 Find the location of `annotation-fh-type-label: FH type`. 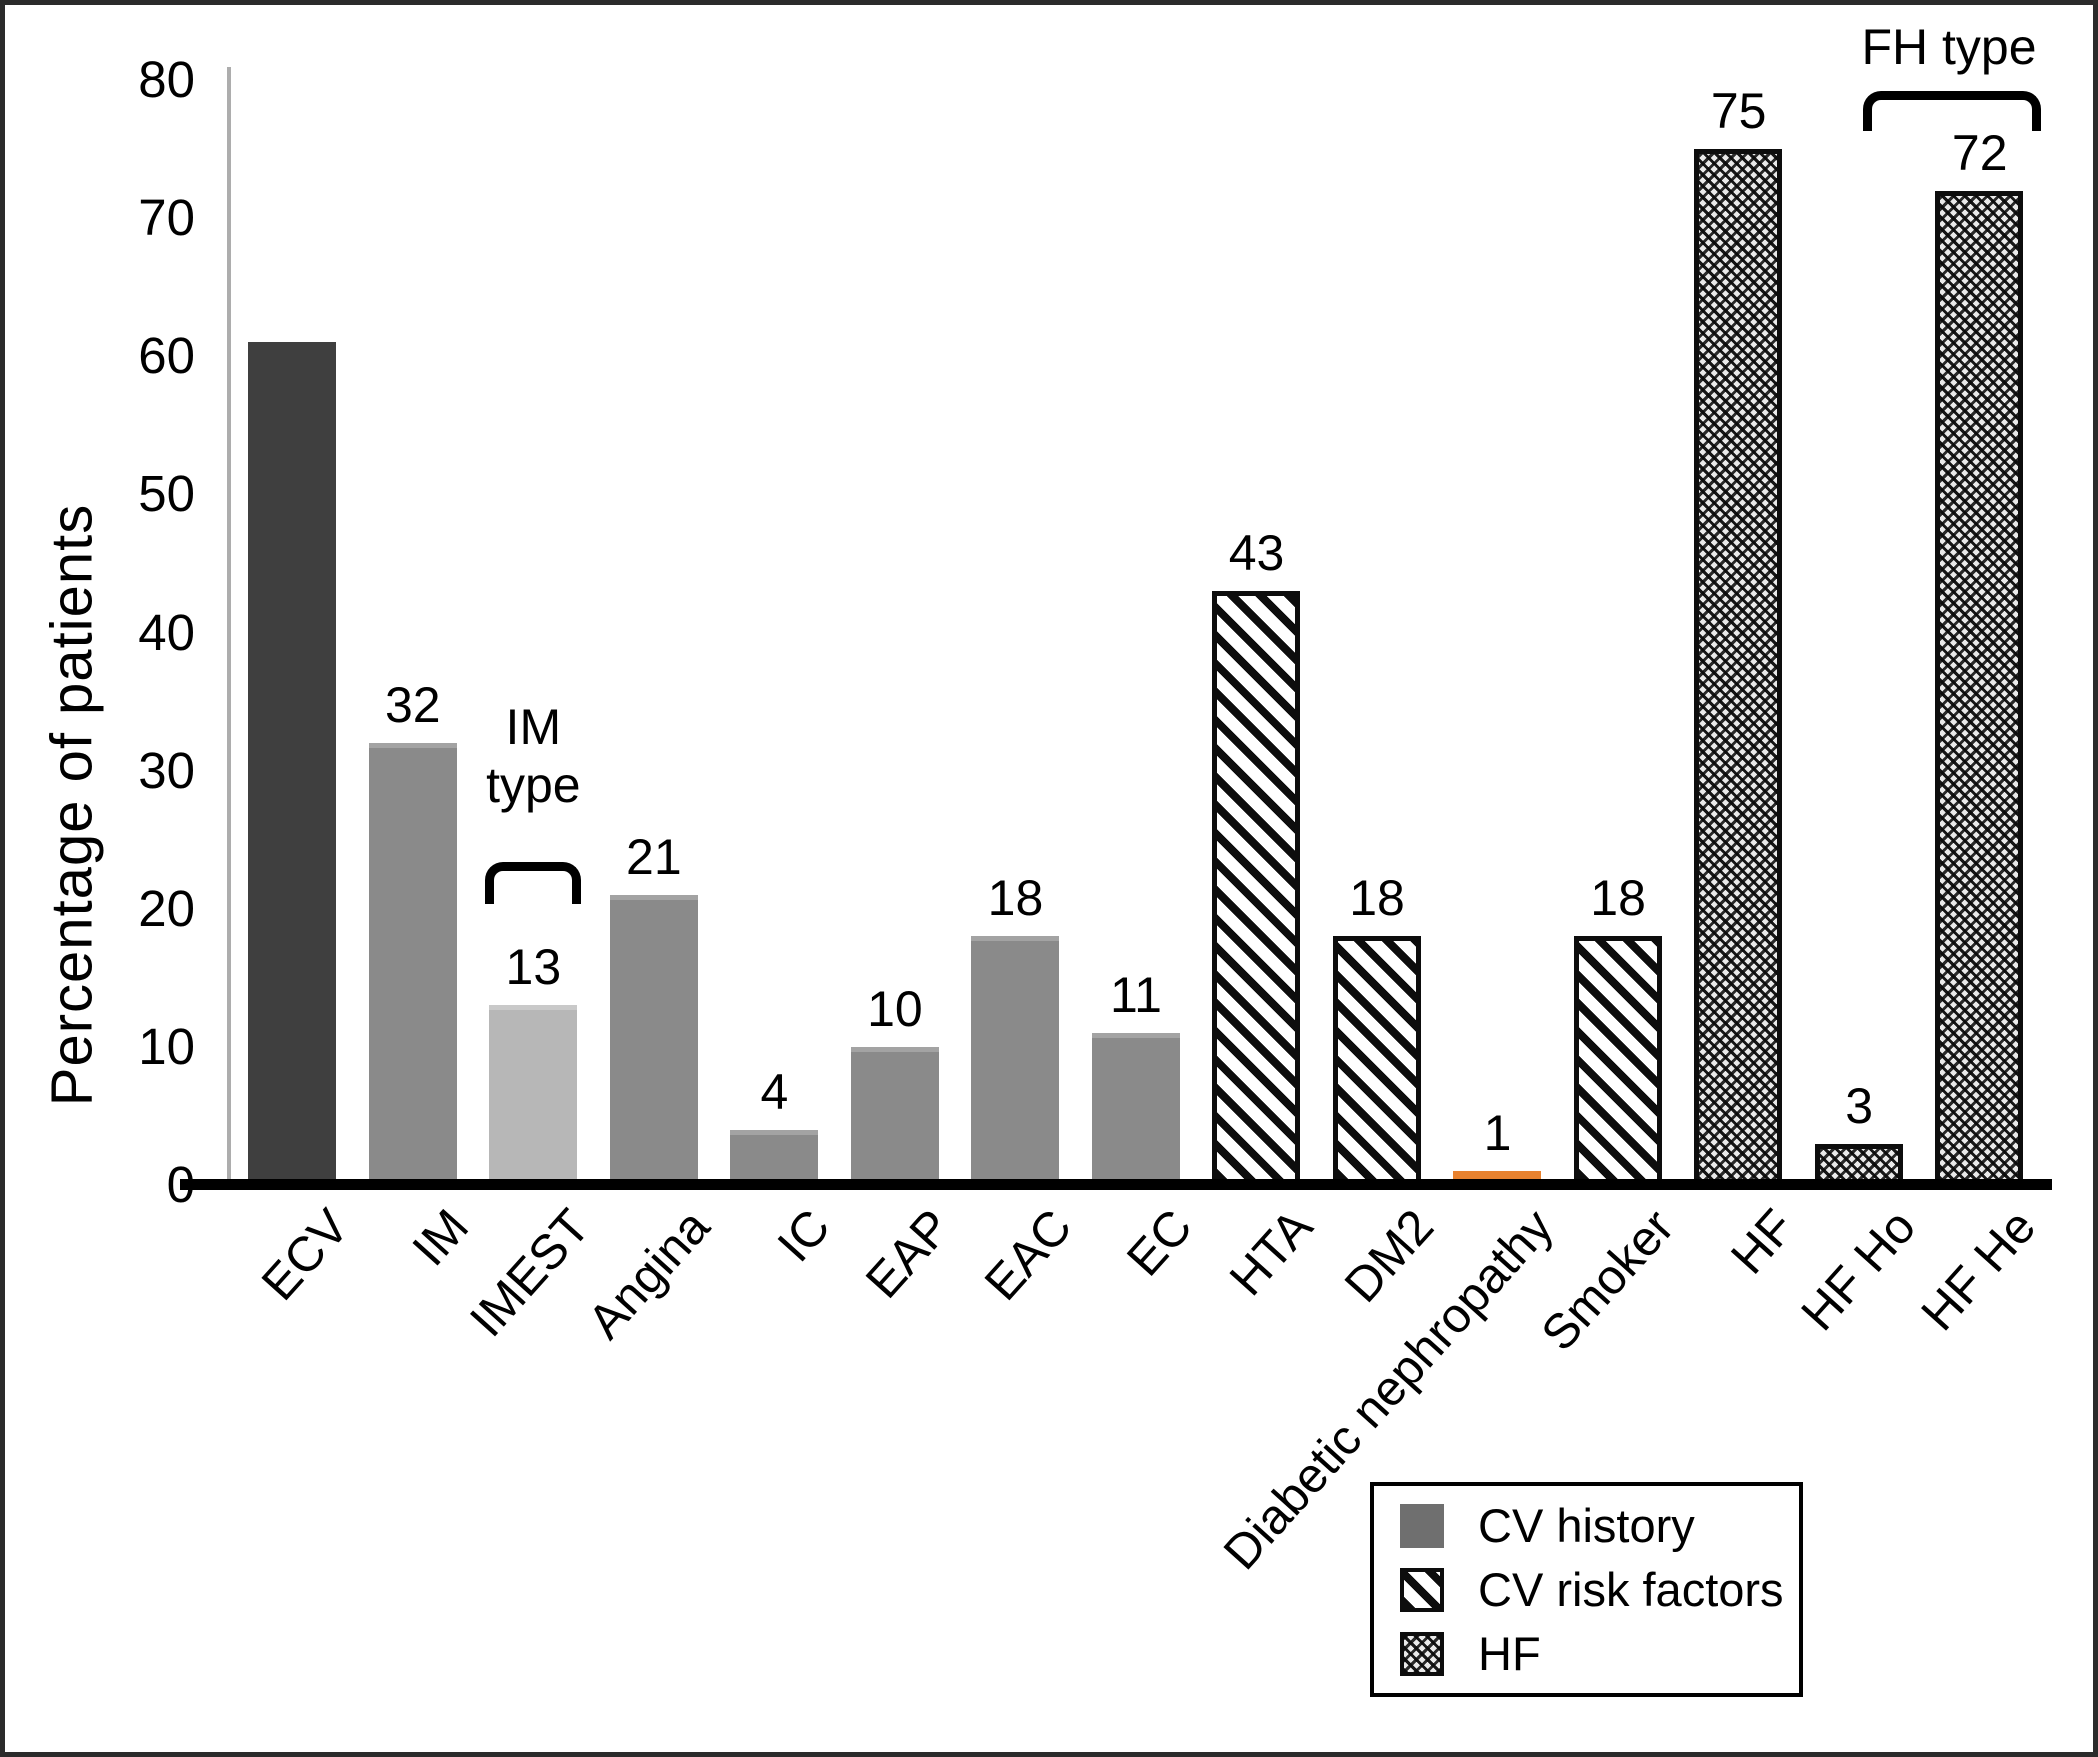

annotation-fh-type-label: FH type is located at coordinates (1921, 47).